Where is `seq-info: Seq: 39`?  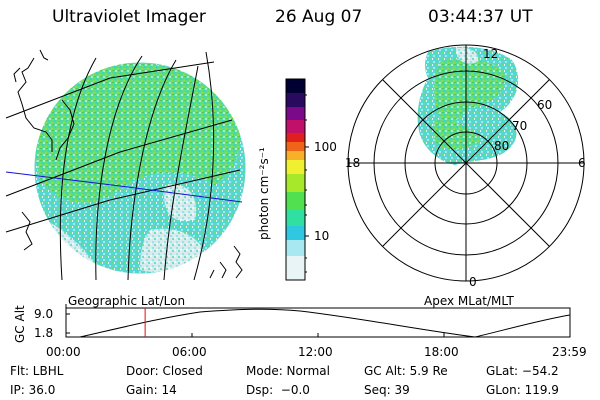
seq-info: Seq: 39 is located at coordinates (387, 390).